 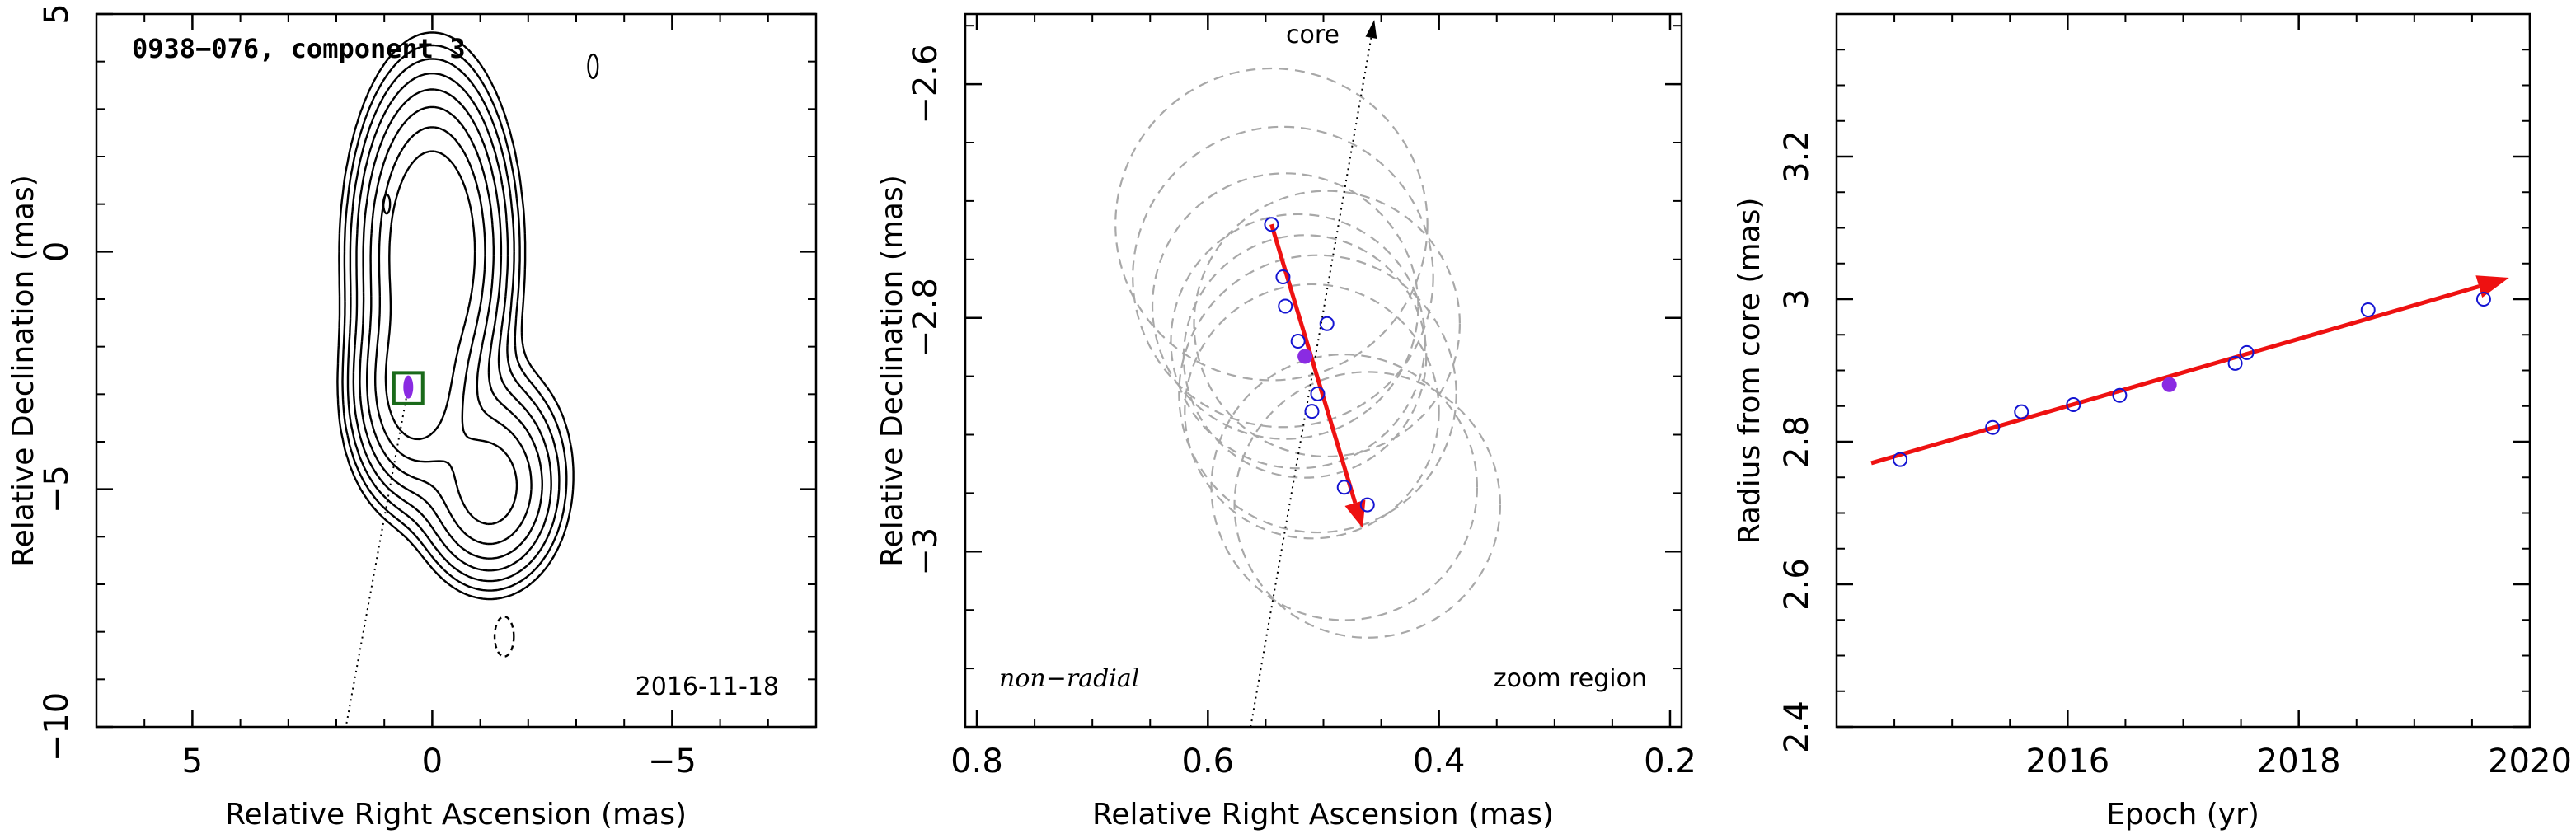 What do you see at coordinates (926, 318) in the screenshot?
I see `y-tick-label: −2.8` at bounding box center [926, 318].